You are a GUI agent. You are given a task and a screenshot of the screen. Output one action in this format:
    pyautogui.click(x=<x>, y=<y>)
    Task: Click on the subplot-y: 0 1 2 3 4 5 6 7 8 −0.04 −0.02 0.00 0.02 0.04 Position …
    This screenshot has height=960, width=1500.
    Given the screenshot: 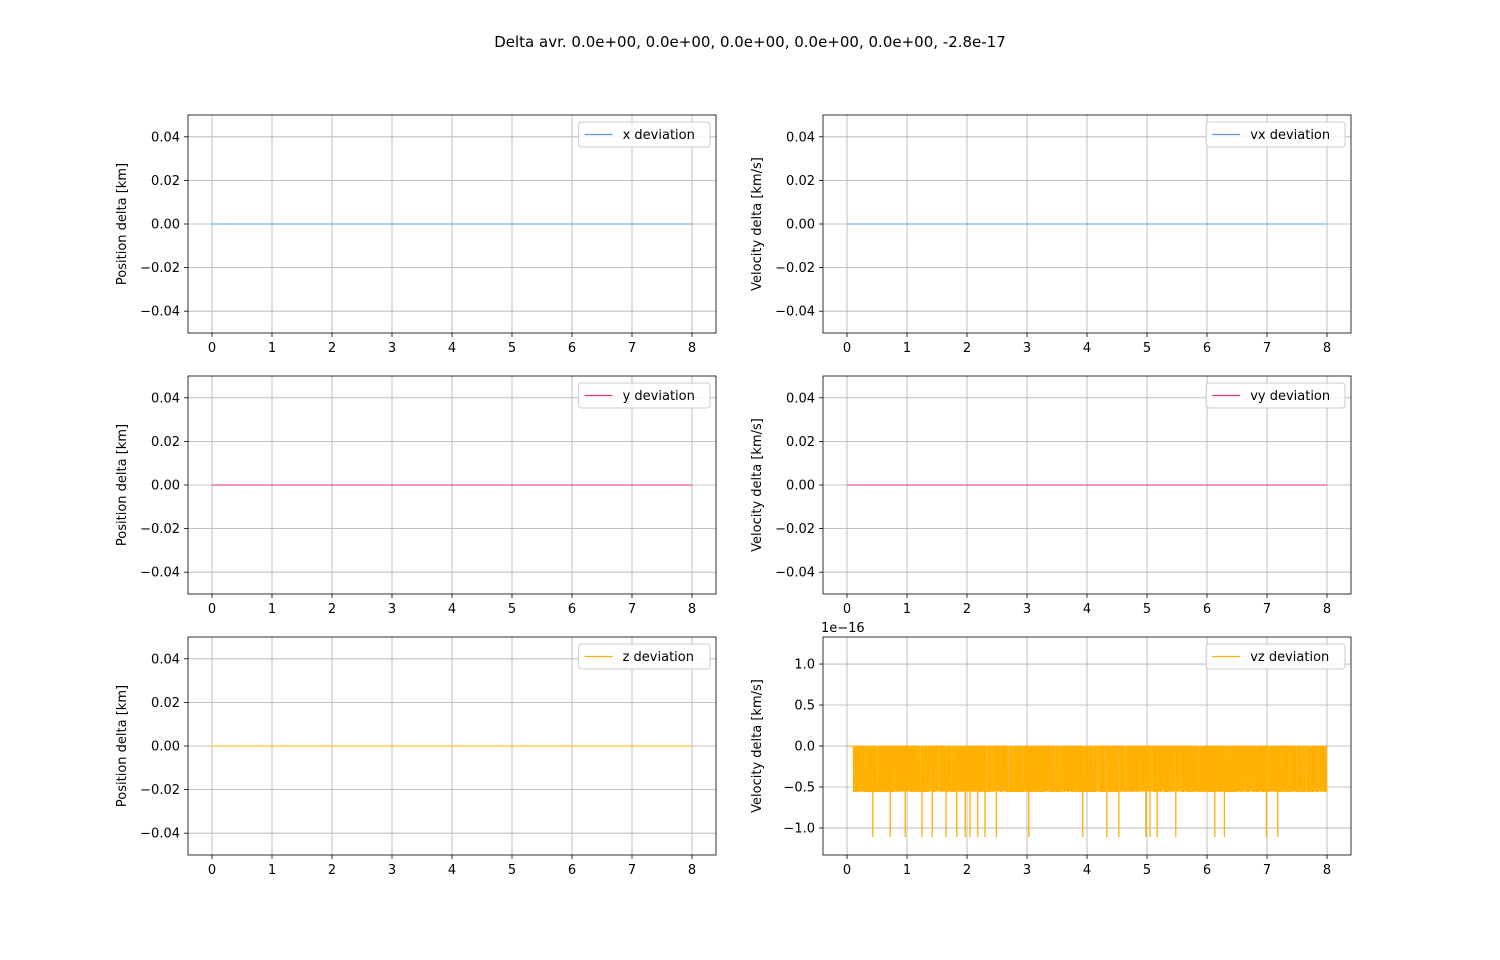 What is the action you would take?
    pyautogui.click(x=416, y=496)
    